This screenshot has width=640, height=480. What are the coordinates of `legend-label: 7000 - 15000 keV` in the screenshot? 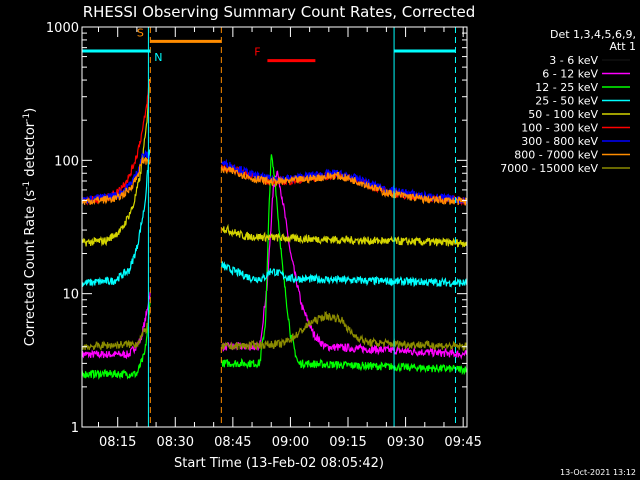 It's located at (549, 168).